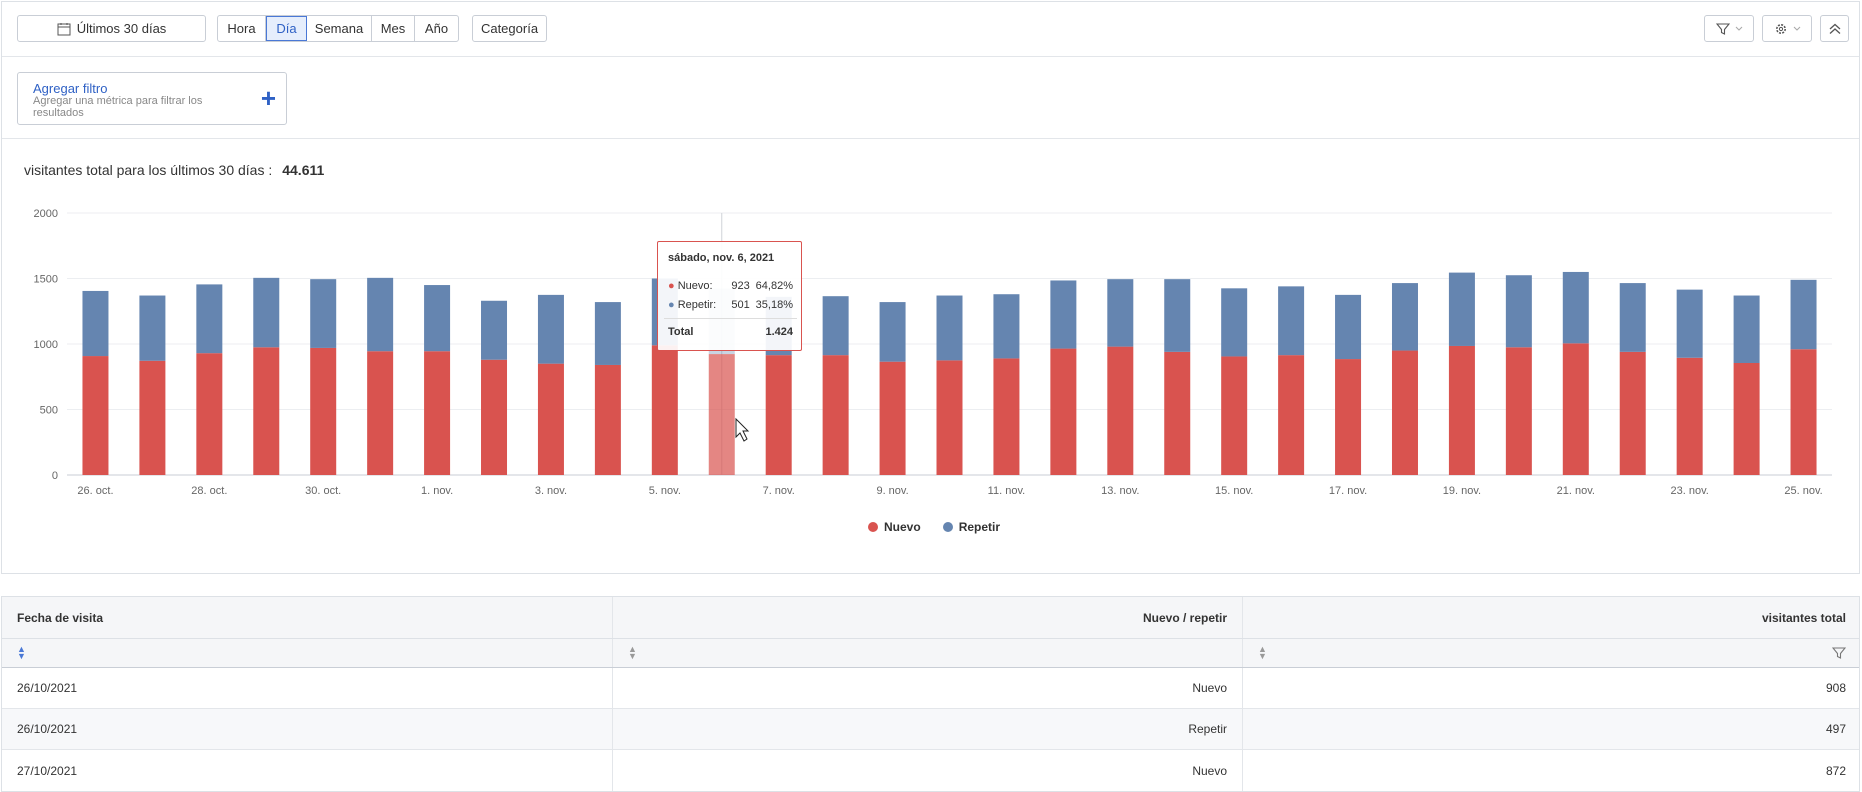 Image resolution: width=1862 pixels, height=792 pixels. What do you see at coordinates (46, 214) in the screenshot?
I see `y-tick-label: 2000` at bounding box center [46, 214].